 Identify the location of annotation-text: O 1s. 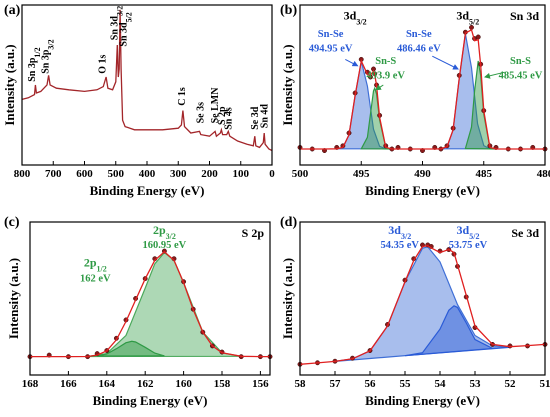
(103, 64).